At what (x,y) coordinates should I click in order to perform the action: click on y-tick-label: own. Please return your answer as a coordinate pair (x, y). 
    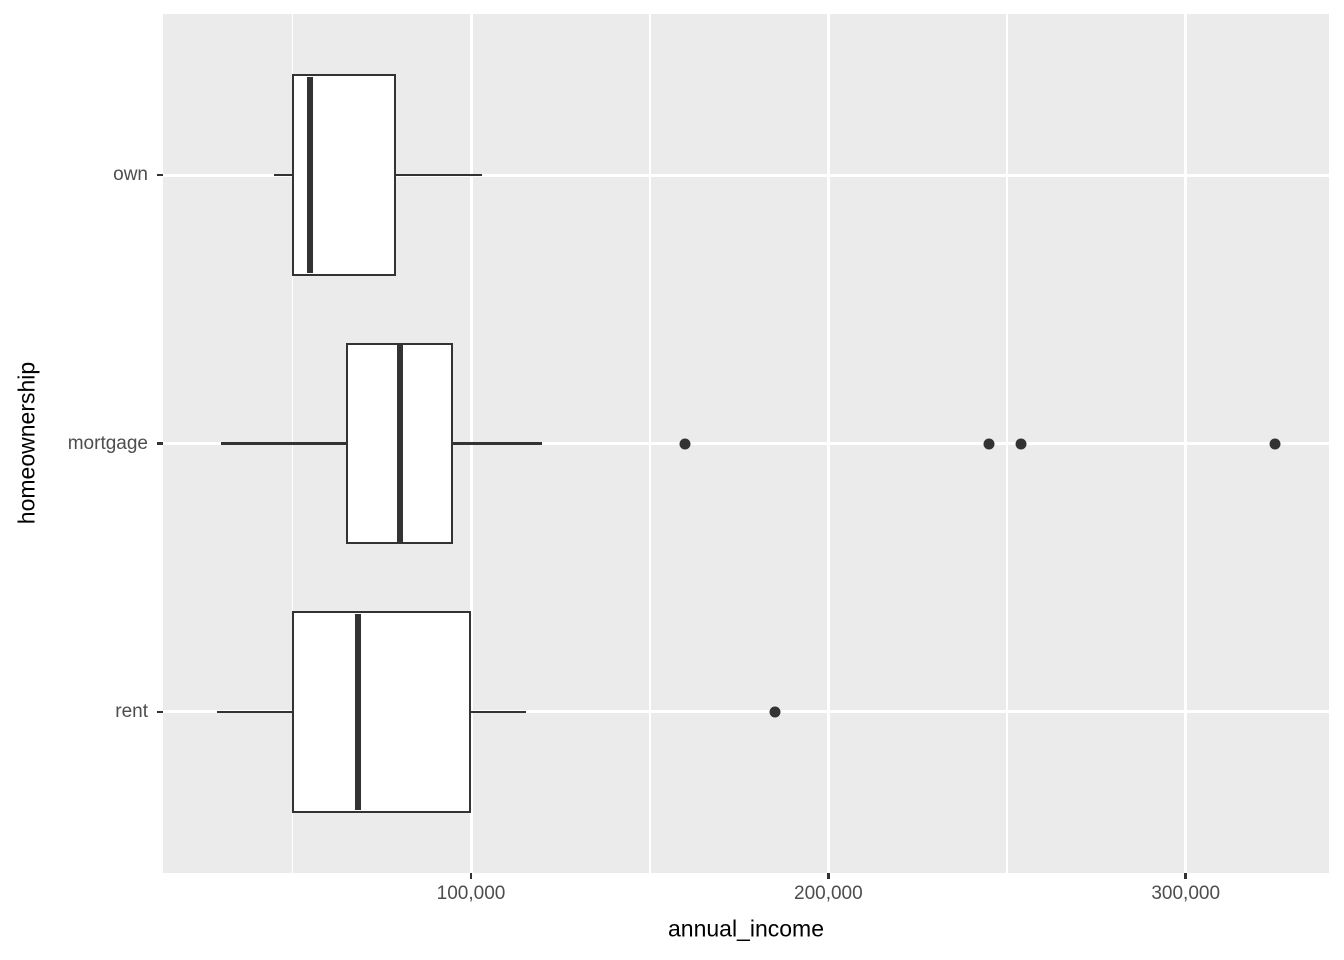
    Looking at the image, I should click on (130, 175).